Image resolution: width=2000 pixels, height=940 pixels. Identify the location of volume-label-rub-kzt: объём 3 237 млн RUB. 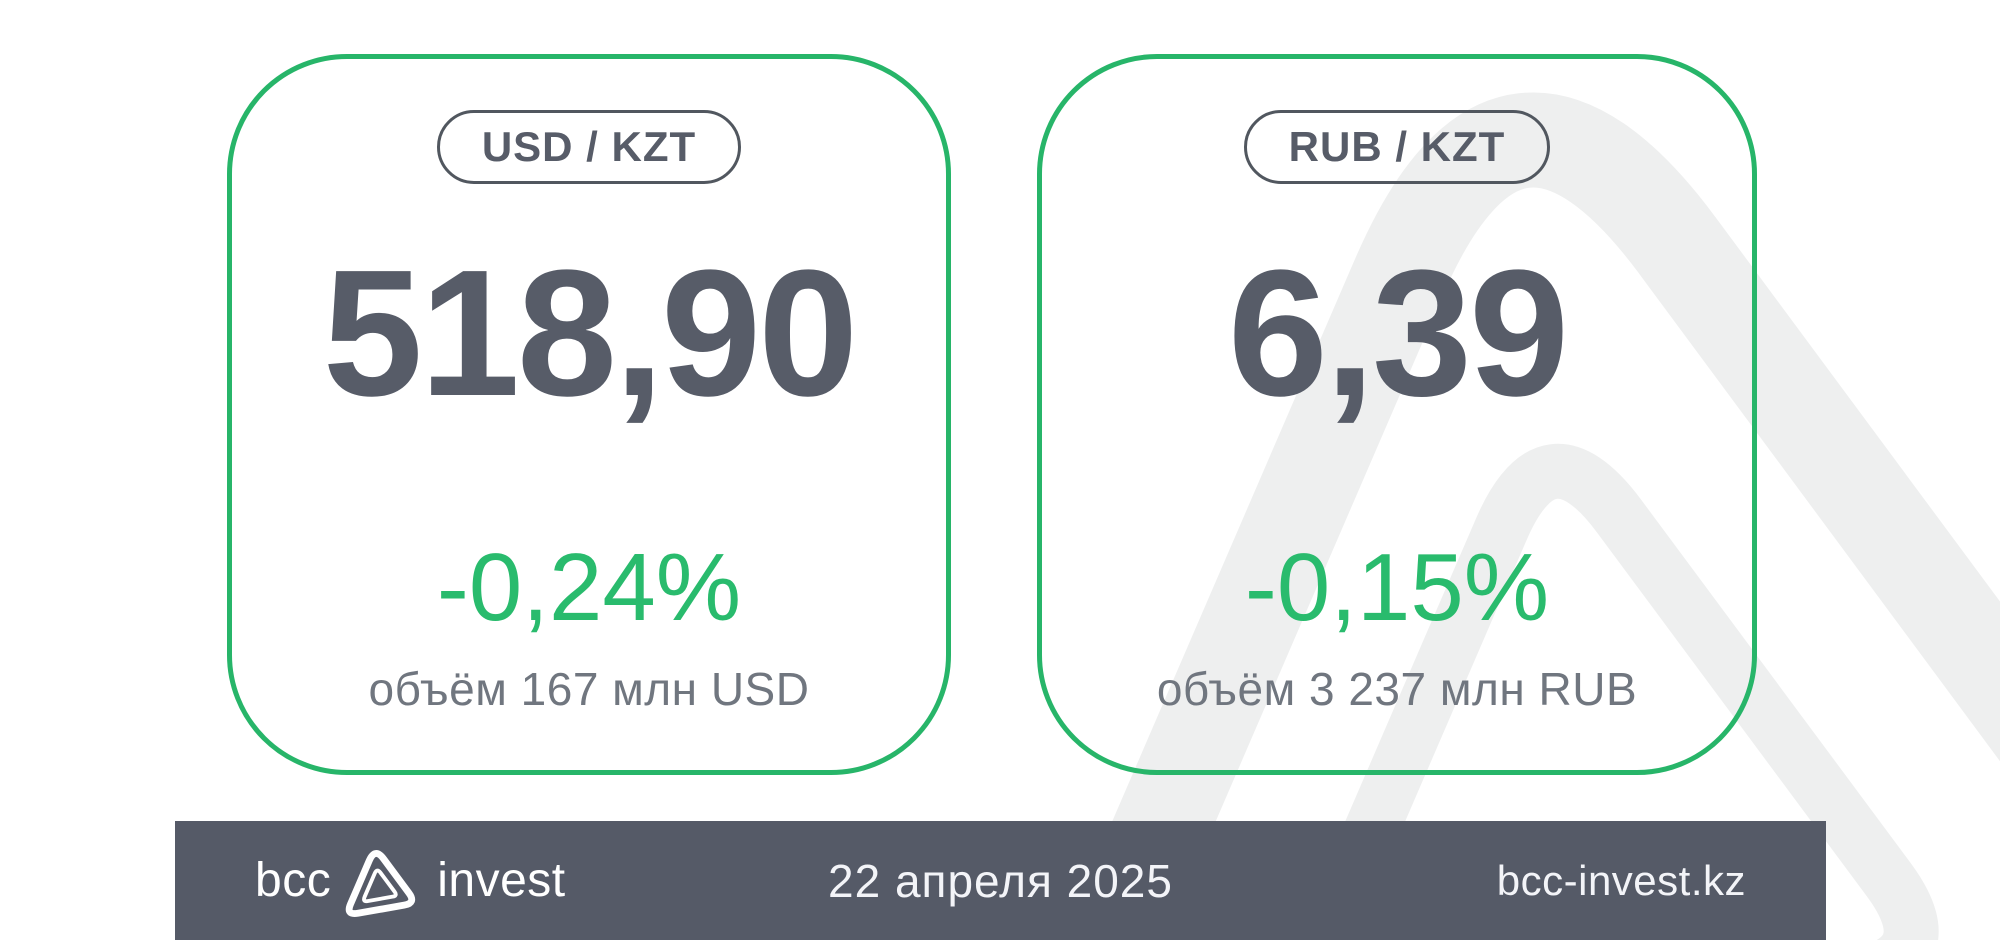
(1397, 689).